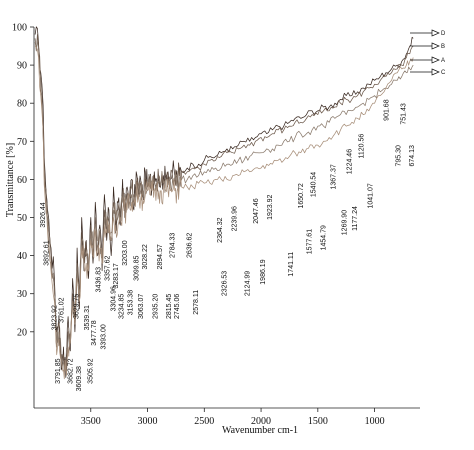 The image size is (474, 450). Describe the element at coordinates (443, 47) in the screenshot. I see `legend-entry-B: B` at that location.